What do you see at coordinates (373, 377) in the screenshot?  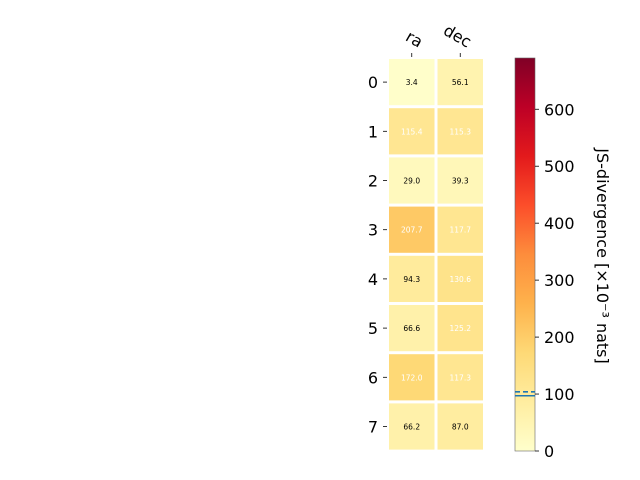 I see `row-tick-label: 6` at bounding box center [373, 377].